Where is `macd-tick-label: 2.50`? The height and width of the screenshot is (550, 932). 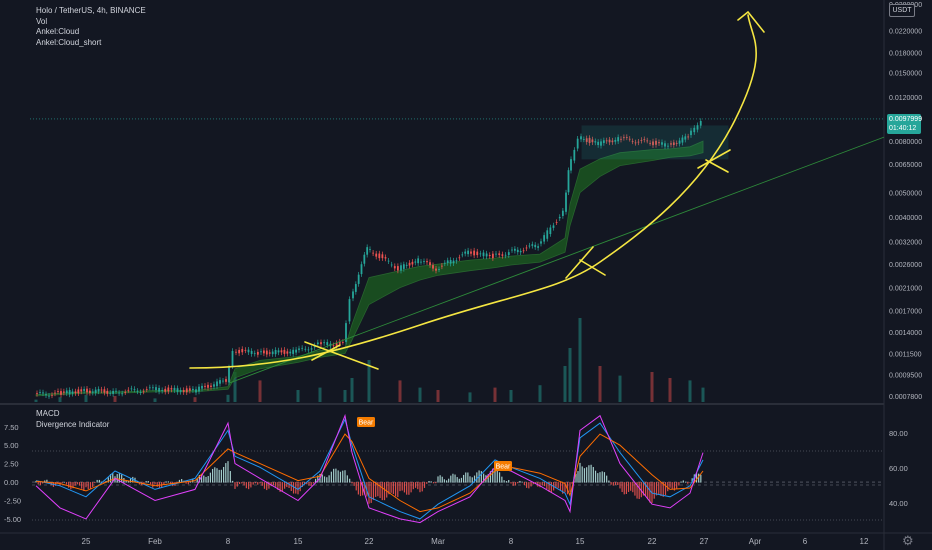 macd-tick-label: 2.50 is located at coordinates (11, 464).